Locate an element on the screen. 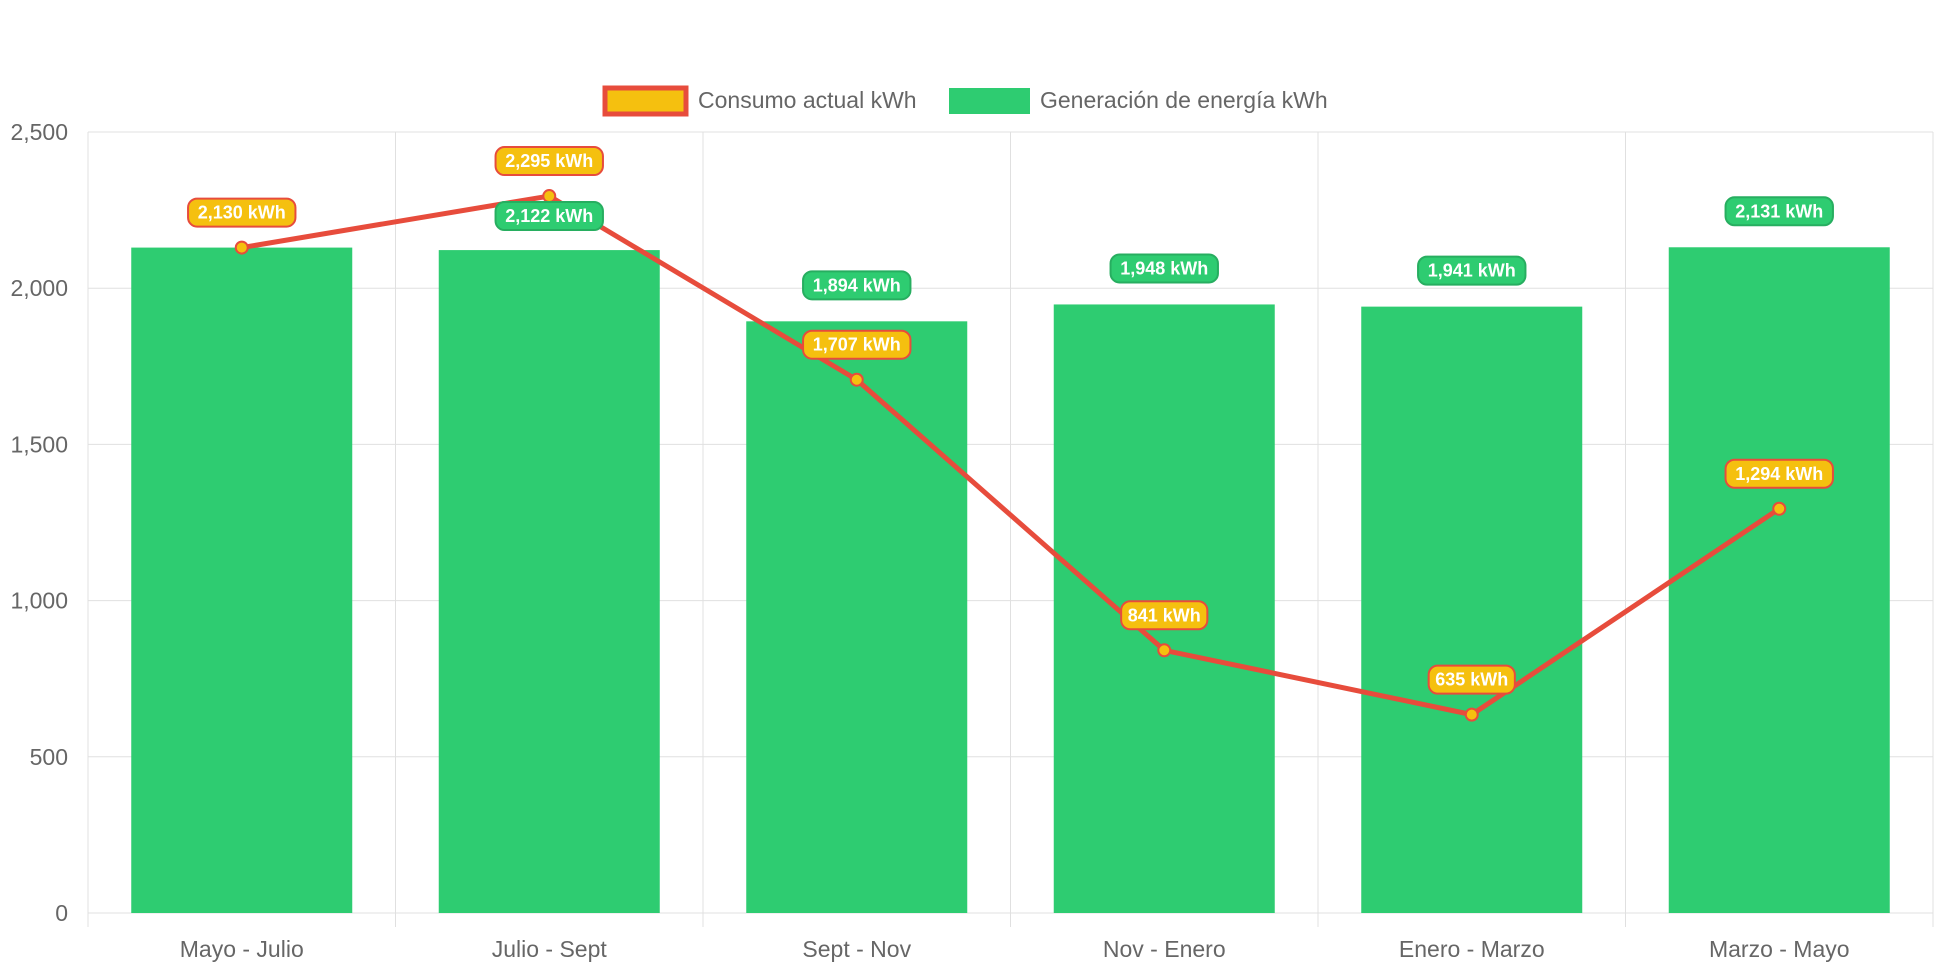 The width and height of the screenshot is (1942, 970). legend-label-consumo: Consumo actual kWh is located at coordinates (807, 100).